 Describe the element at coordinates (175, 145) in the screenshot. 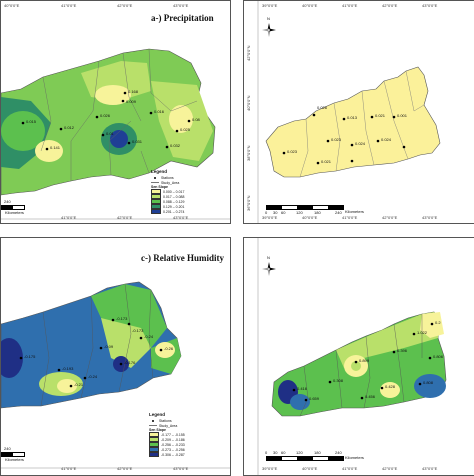

I see `station-value-label: 0.032` at that location.